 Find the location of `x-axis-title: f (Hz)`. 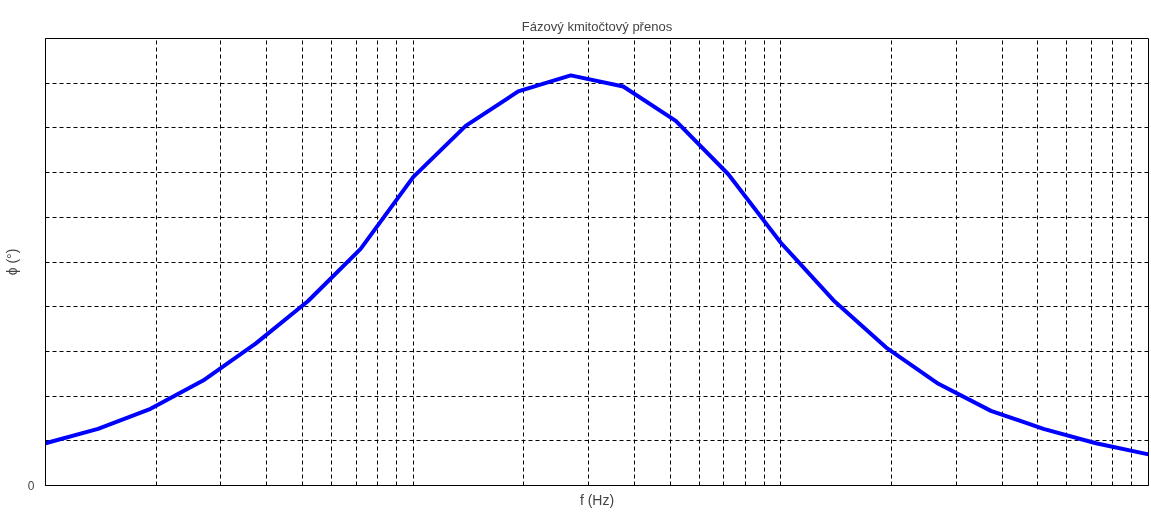

x-axis-title: f (Hz) is located at coordinates (597, 499).